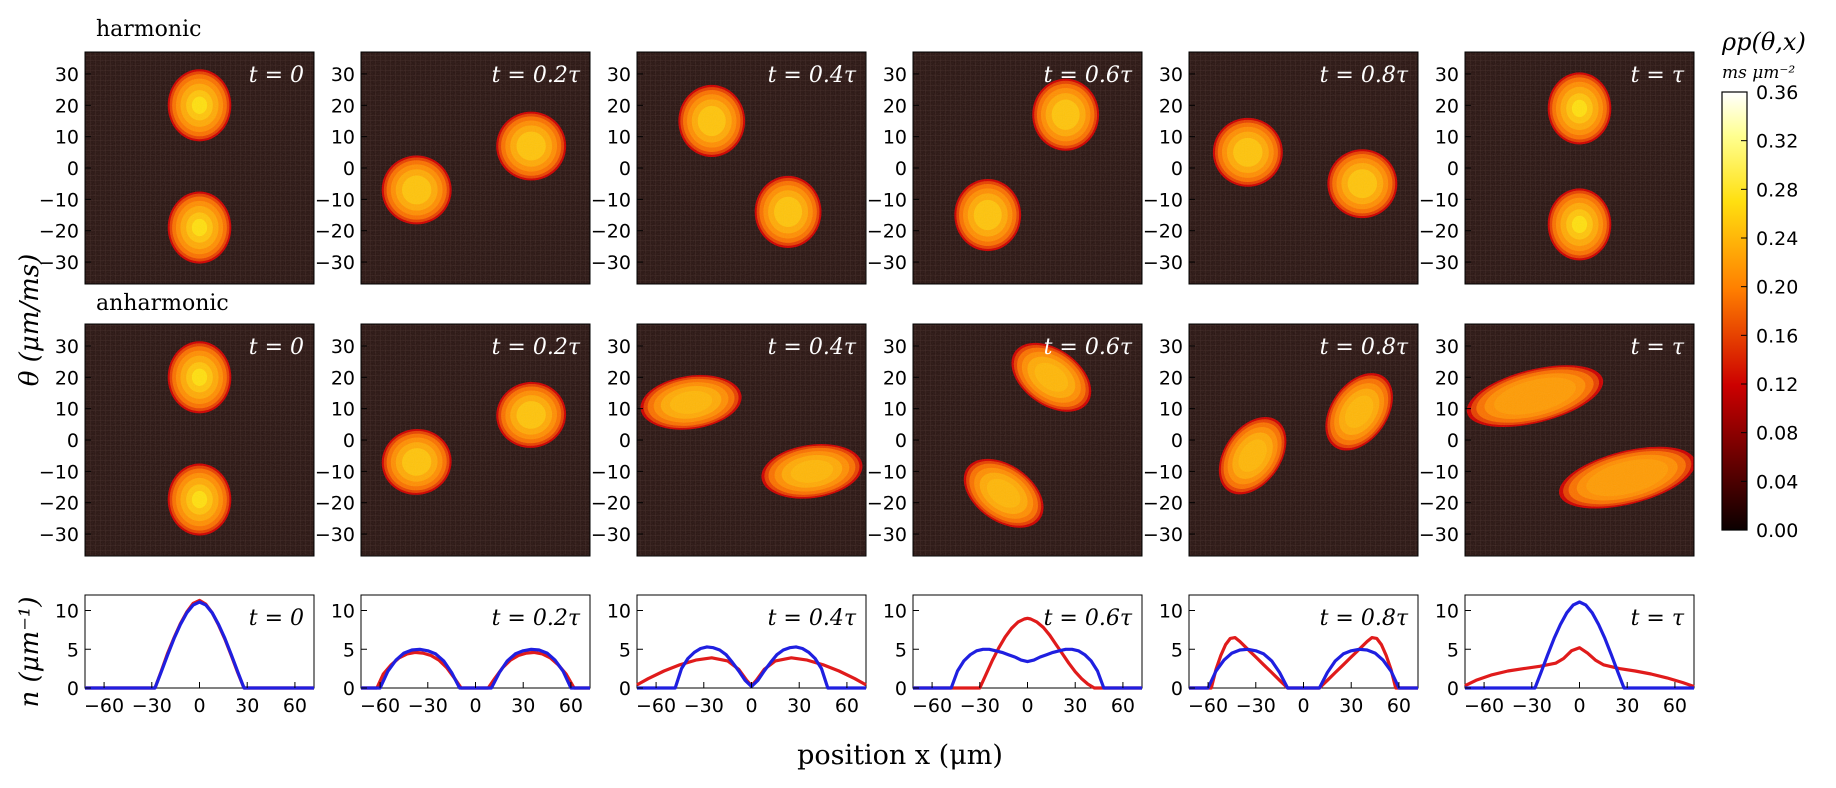  I want to click on density-panel-3: 0 5 10 −60 −30 0 30 60 t = 0.6τ, so click(1013, 655).